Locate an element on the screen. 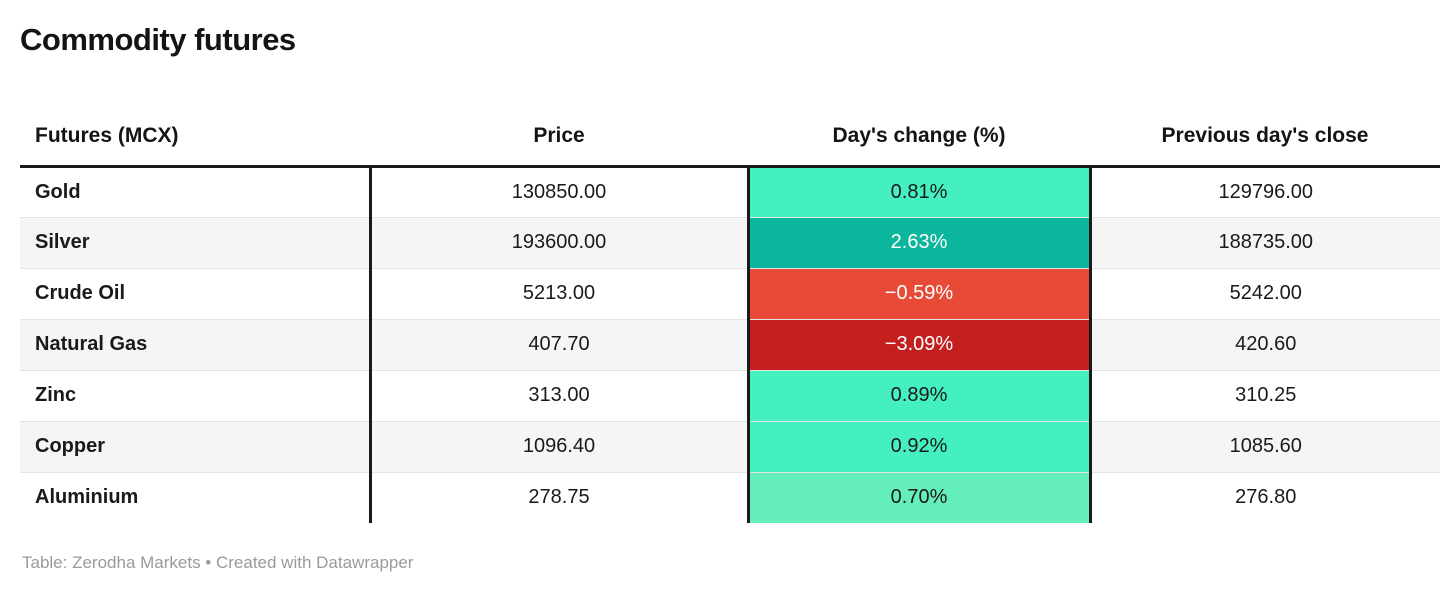 This screenshot has width=1456, height=609. column-header-days-change: Day's change (%) is located at coordinates (919, 138).